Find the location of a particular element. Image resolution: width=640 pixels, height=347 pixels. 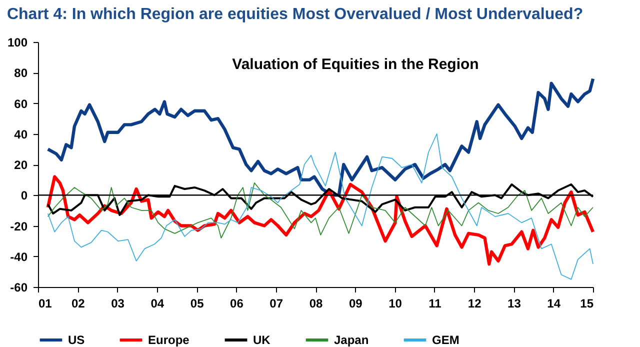

x-tick-label: 11 is located at coordinates (435, 303).